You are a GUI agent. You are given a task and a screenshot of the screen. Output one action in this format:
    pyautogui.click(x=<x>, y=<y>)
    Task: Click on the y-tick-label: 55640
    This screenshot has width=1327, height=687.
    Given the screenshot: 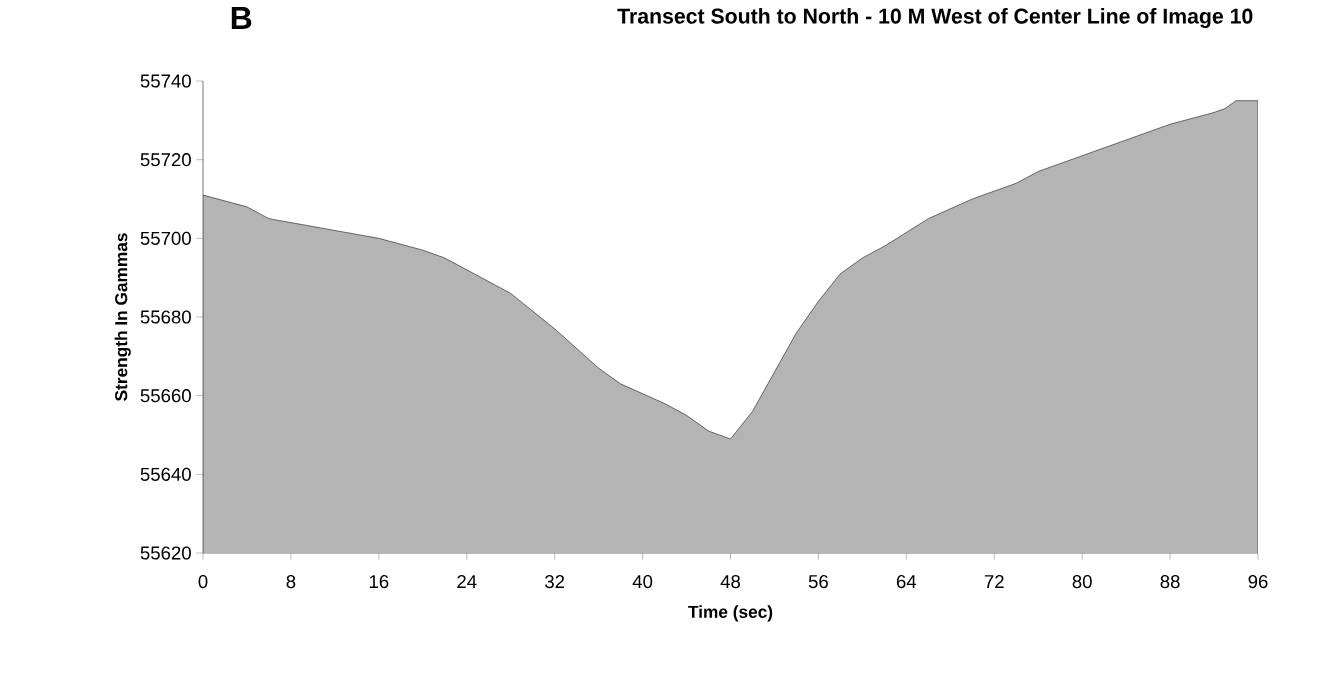 What is the action you would take?
    pyautogui.click(x=165, y=474)
    